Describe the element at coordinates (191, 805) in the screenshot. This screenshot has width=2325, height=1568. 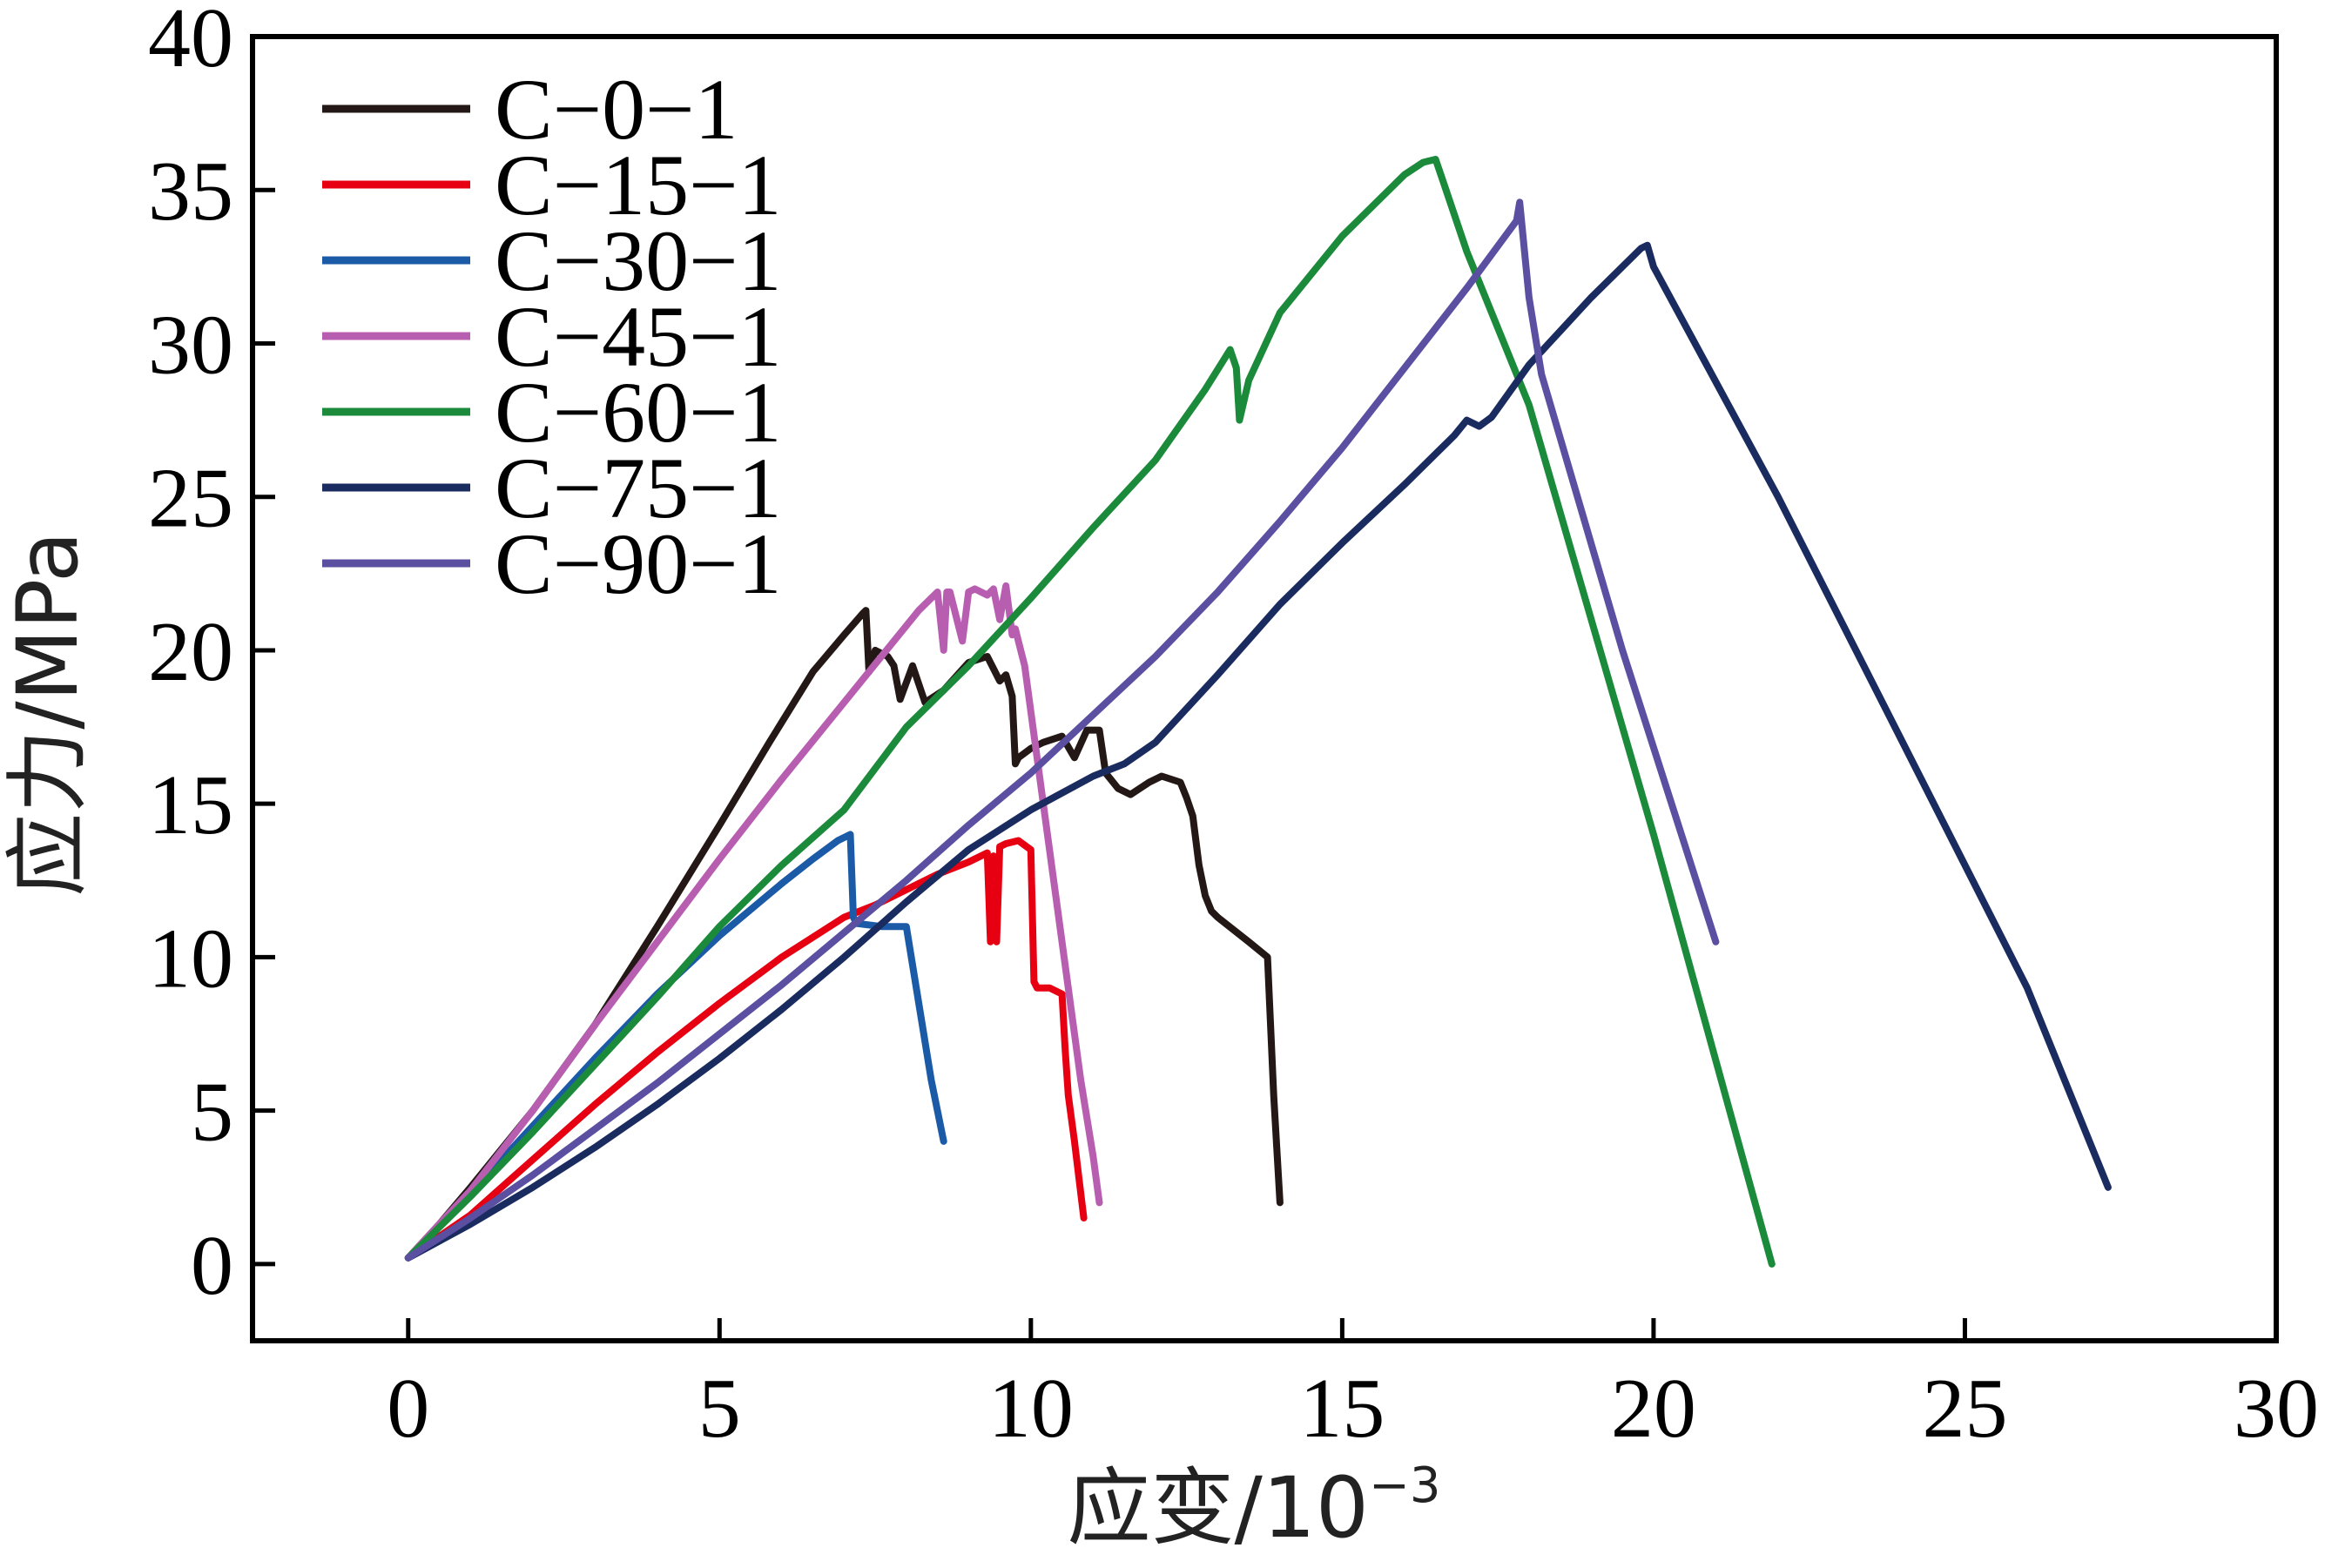
I see `y-tick-label: 15` at that location.